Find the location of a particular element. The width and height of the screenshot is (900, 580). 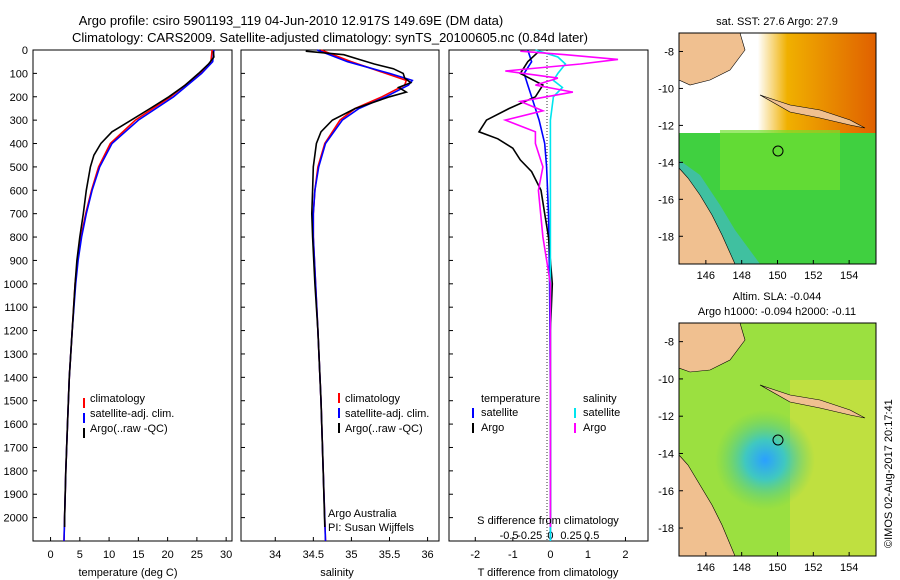

difference-lines is located at coordinates (548, 295).